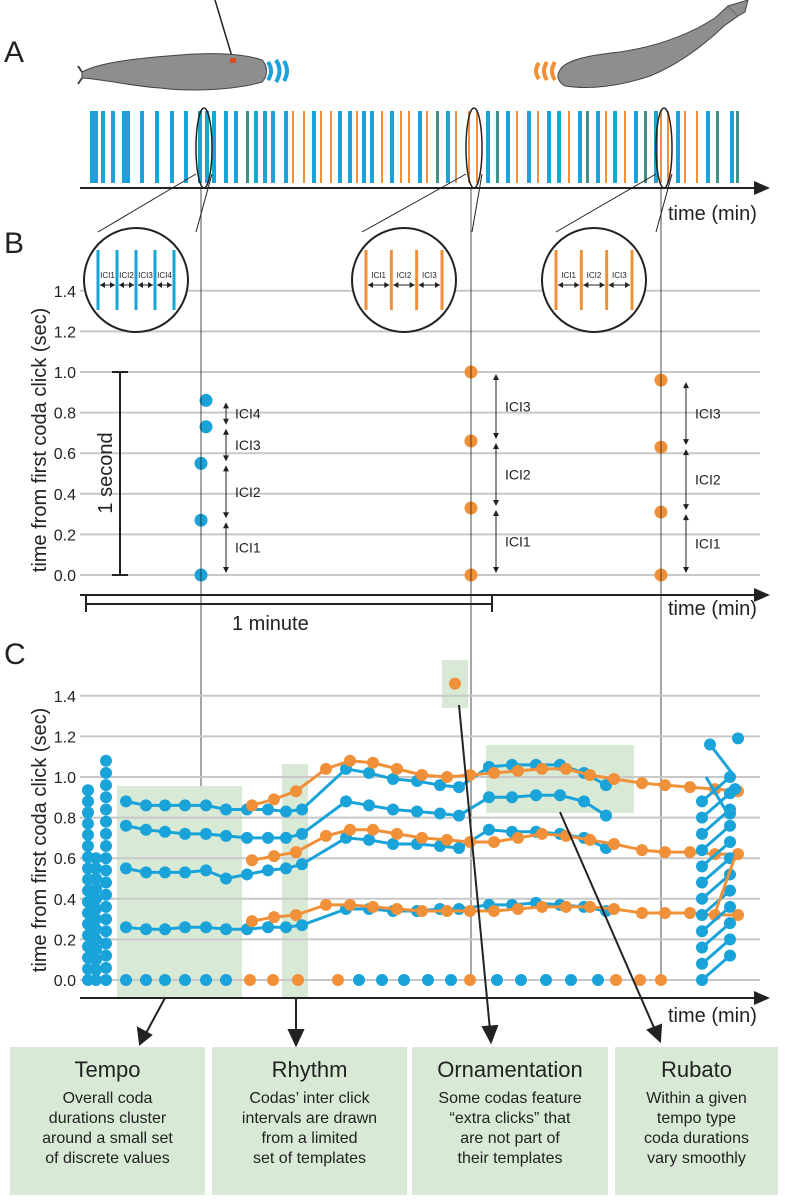 The image size is (785, 1200). What do you see at coordinates (65, 981) in the screenshot?
I see `y-tick-label: 0.0` at bounding box center [65, 981].